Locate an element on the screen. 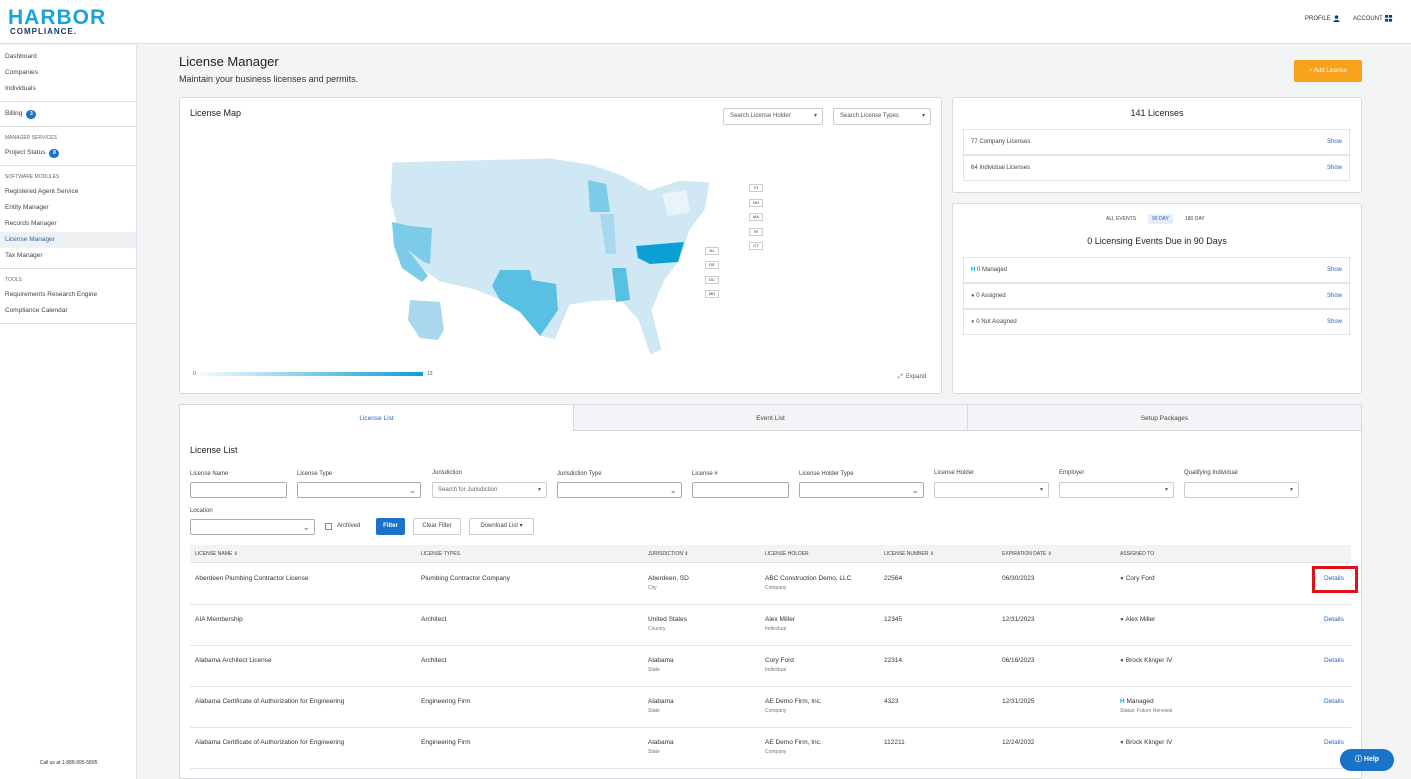  user-icon is located at coordinates (1336, 18).